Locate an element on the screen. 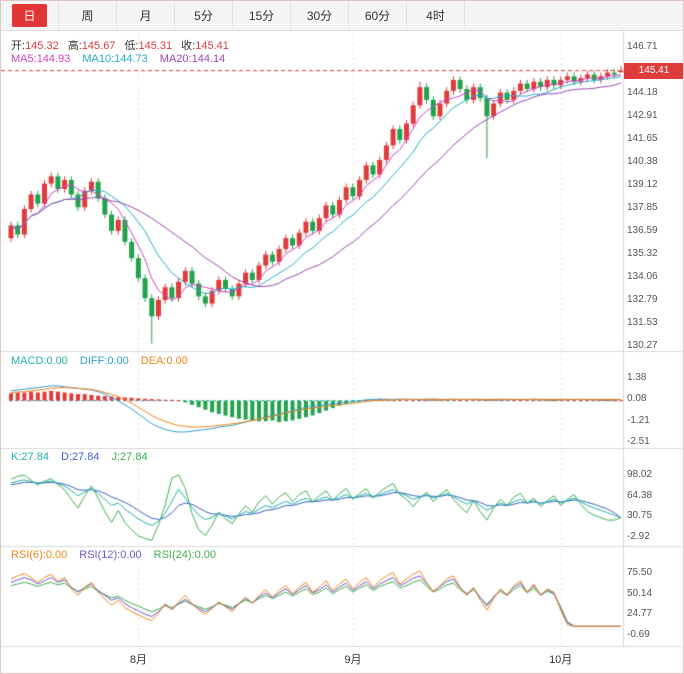 This screenshot has height=674, width=684. timeframe-tab-3: 5分 is located at coordinates (204, 15).